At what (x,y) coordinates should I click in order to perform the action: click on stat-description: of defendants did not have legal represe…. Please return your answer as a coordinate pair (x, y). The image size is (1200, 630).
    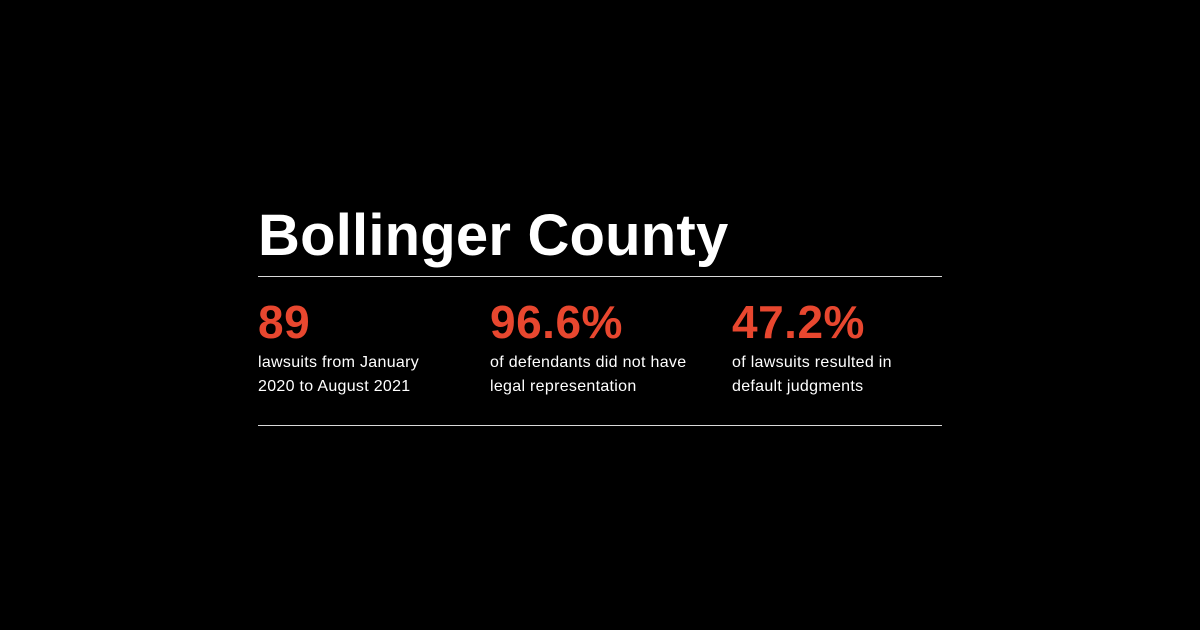
    Looking at the image, I should click on (588, 374).